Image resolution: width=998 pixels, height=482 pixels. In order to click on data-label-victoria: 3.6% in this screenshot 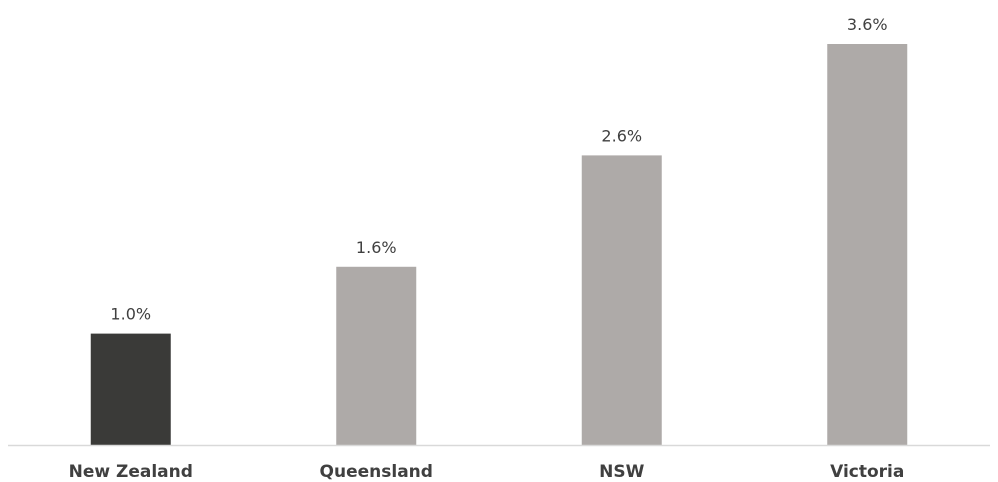, I will do `click(867, 24)`.